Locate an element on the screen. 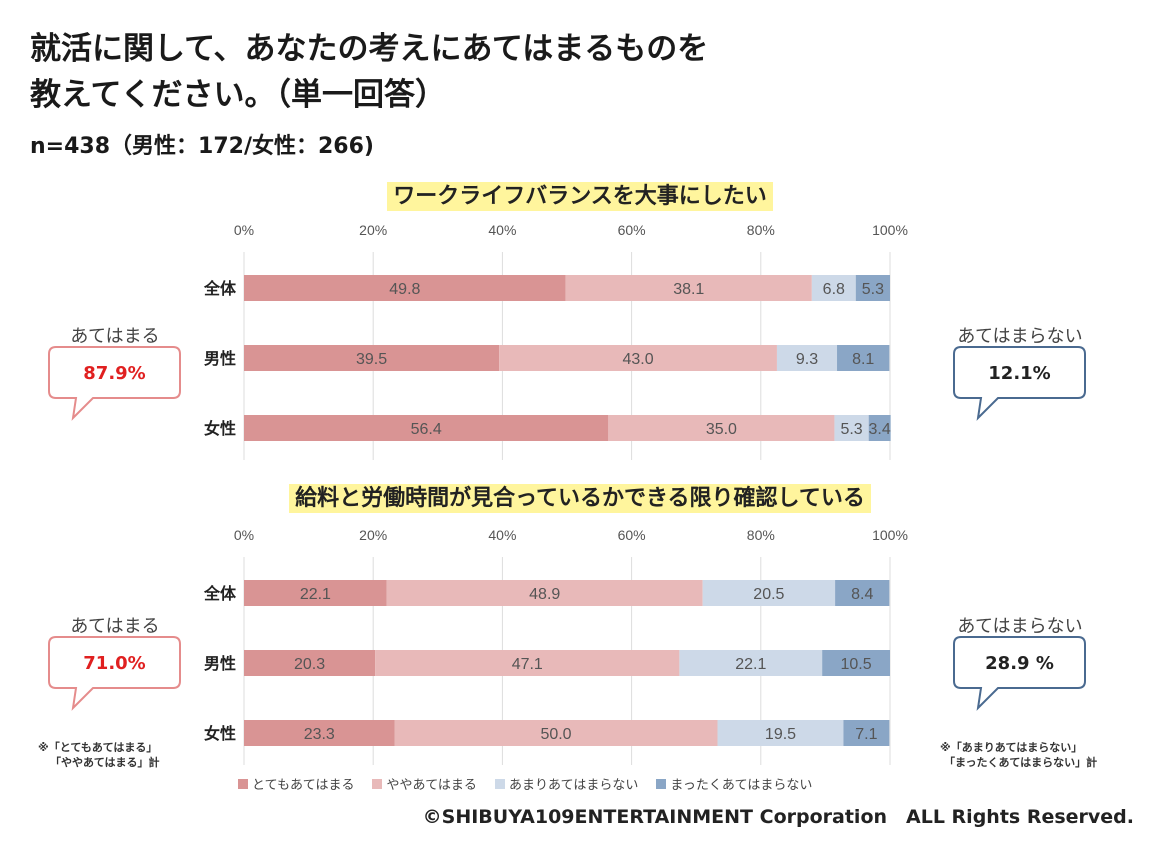 This screenshot has width=1160, height=850. data-label: 39.5 is located at coordinates (371, 359).